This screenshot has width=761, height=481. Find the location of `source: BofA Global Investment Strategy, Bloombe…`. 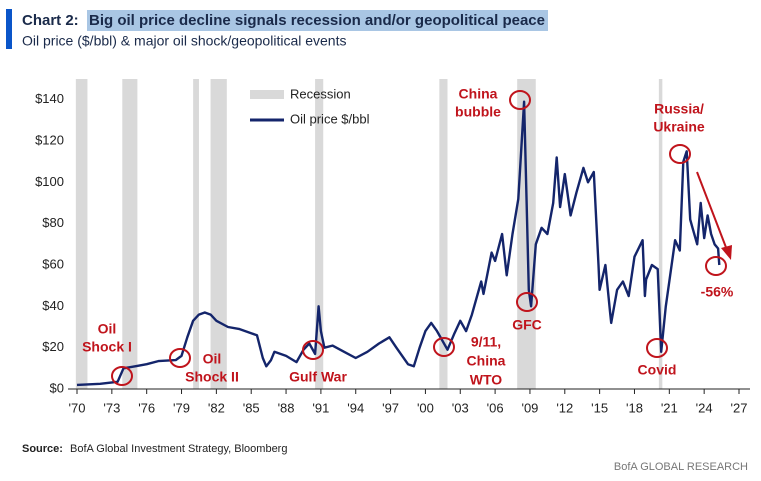

source: BofA Global Investment Strategy, Bloombe… is located at coordinates (178, 449).